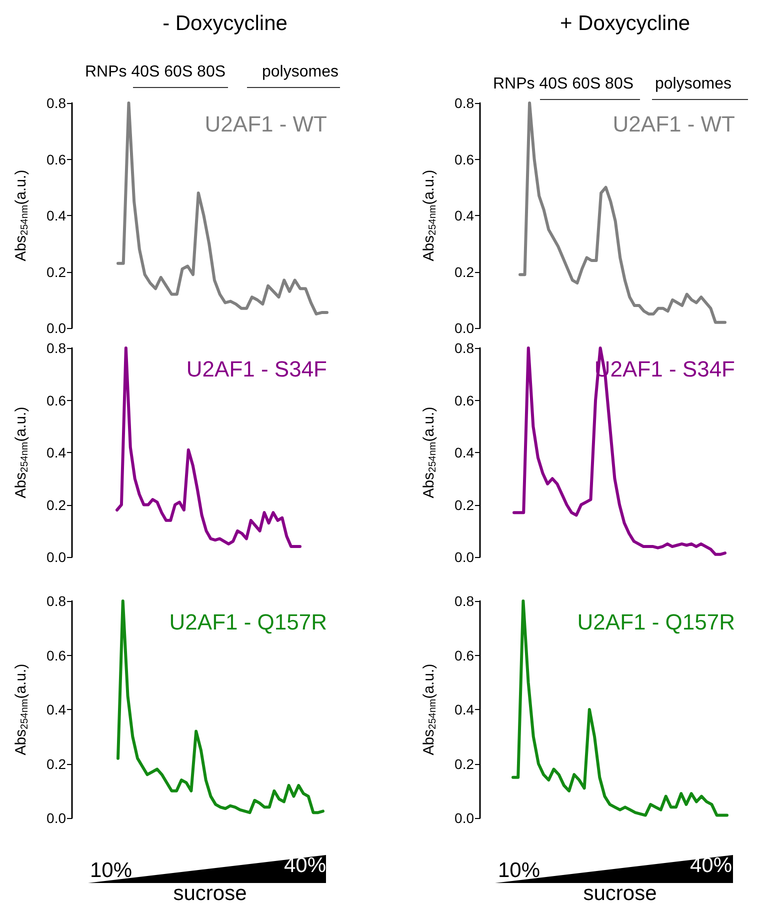 The image size is (776, 908). I want to click on chart-title: + Doxycycline, so click(625, 23).